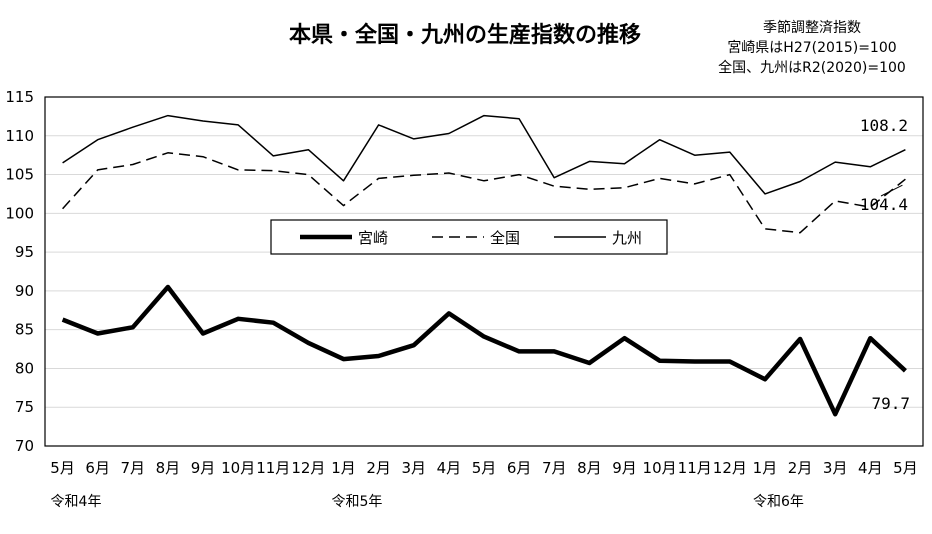 The height and width of the screenshot is (534, 932). Describe the element at coordinates (76, 502) in the screenshot. I see `era-label: 令和4年` at that location.